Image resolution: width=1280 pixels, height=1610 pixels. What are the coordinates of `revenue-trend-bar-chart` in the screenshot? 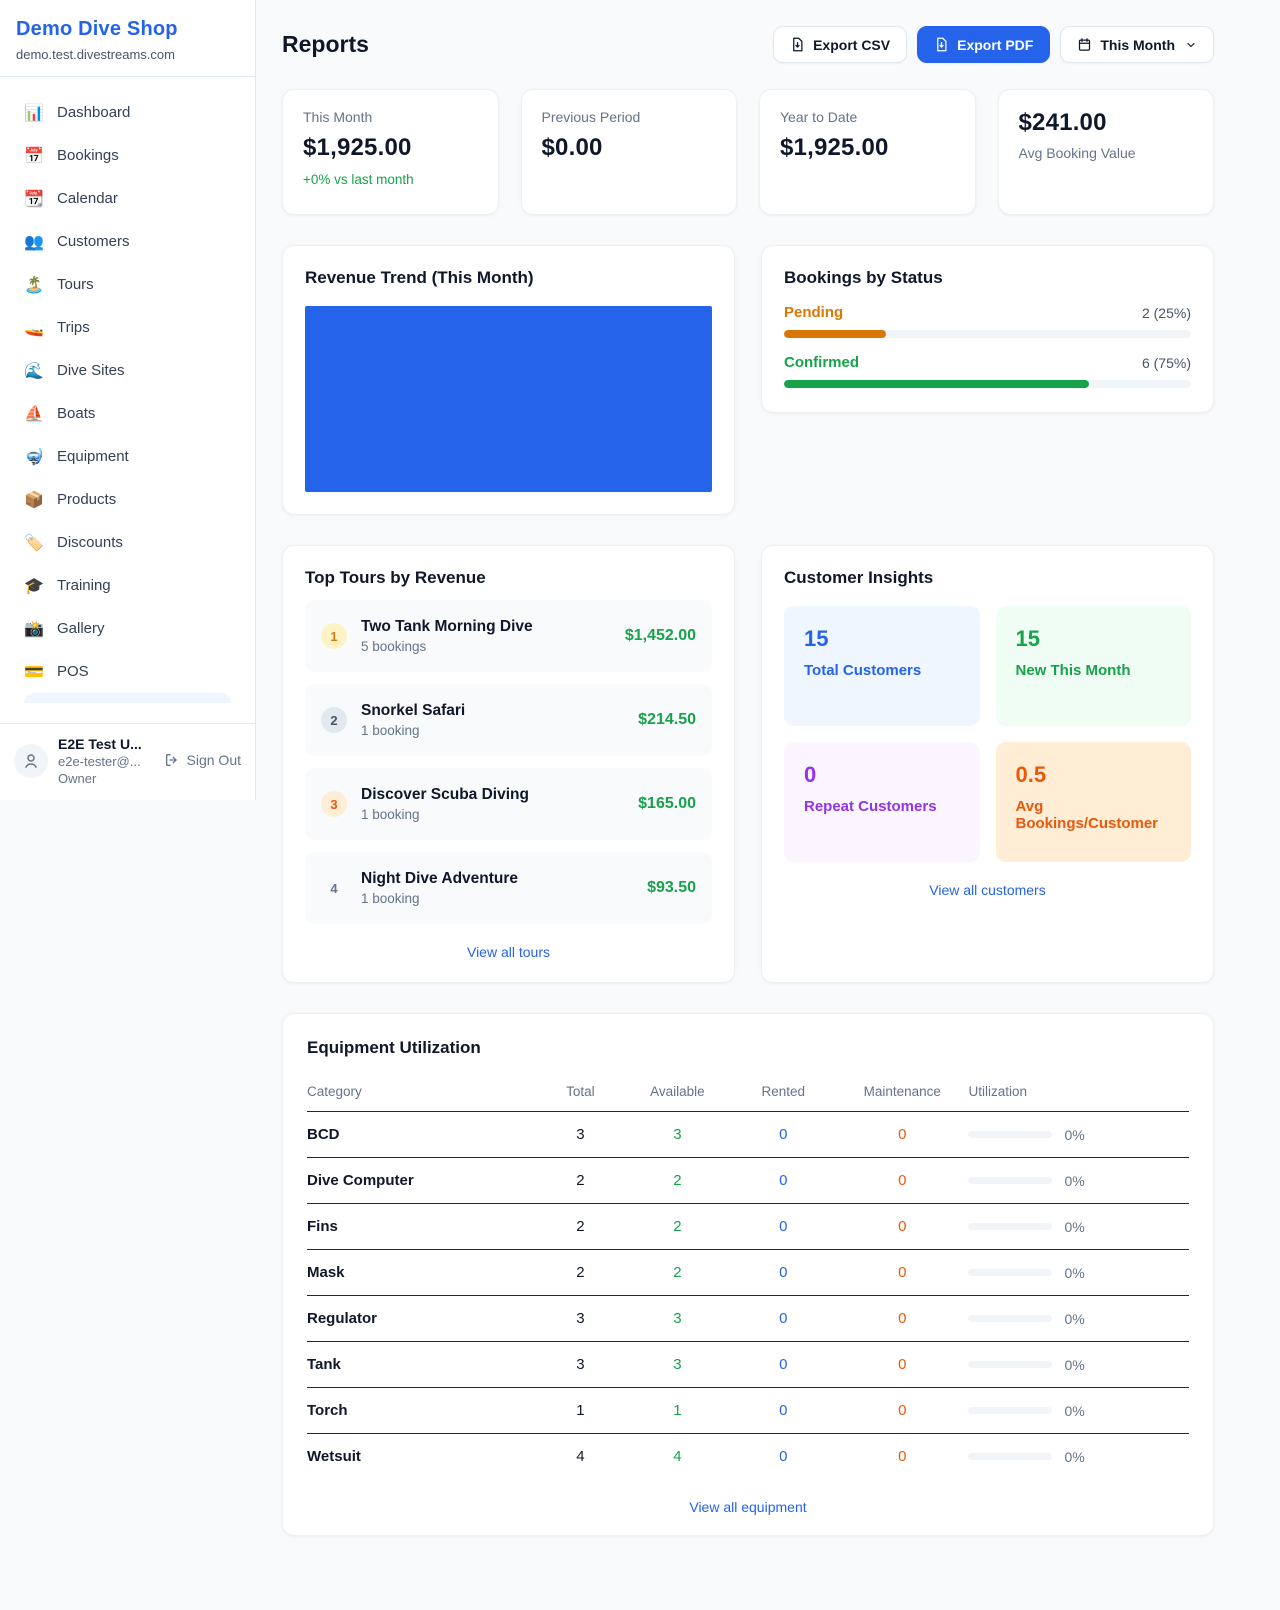 It's located at (508, 399).